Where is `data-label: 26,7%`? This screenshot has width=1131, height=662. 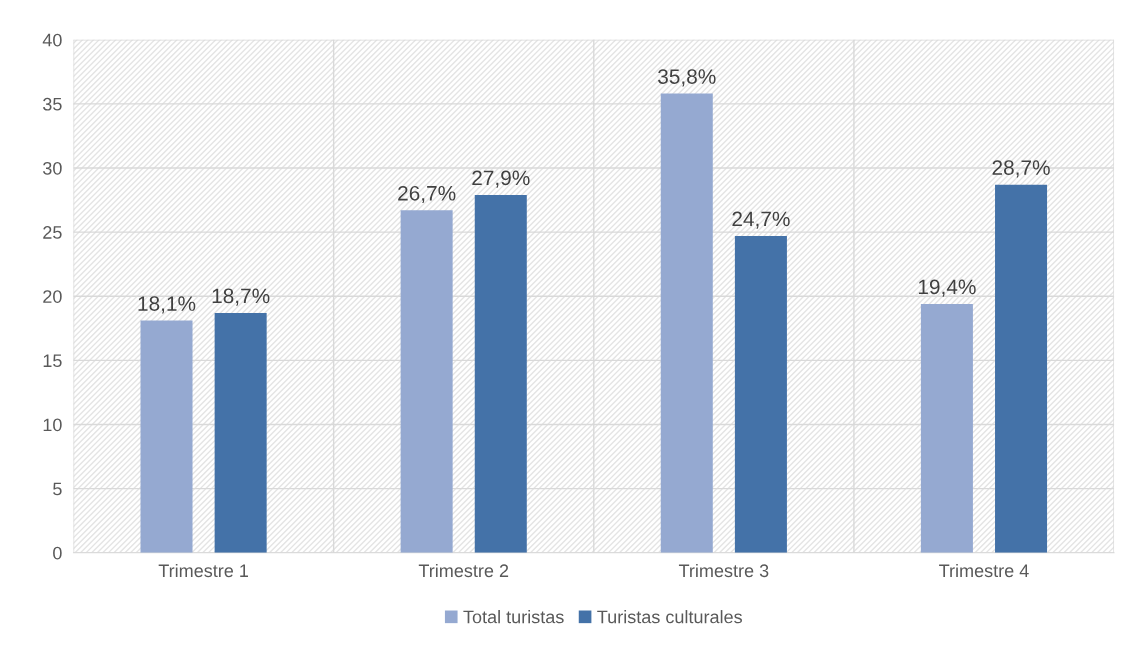
data-label: 26,7% is located at coordinates (427, 194).